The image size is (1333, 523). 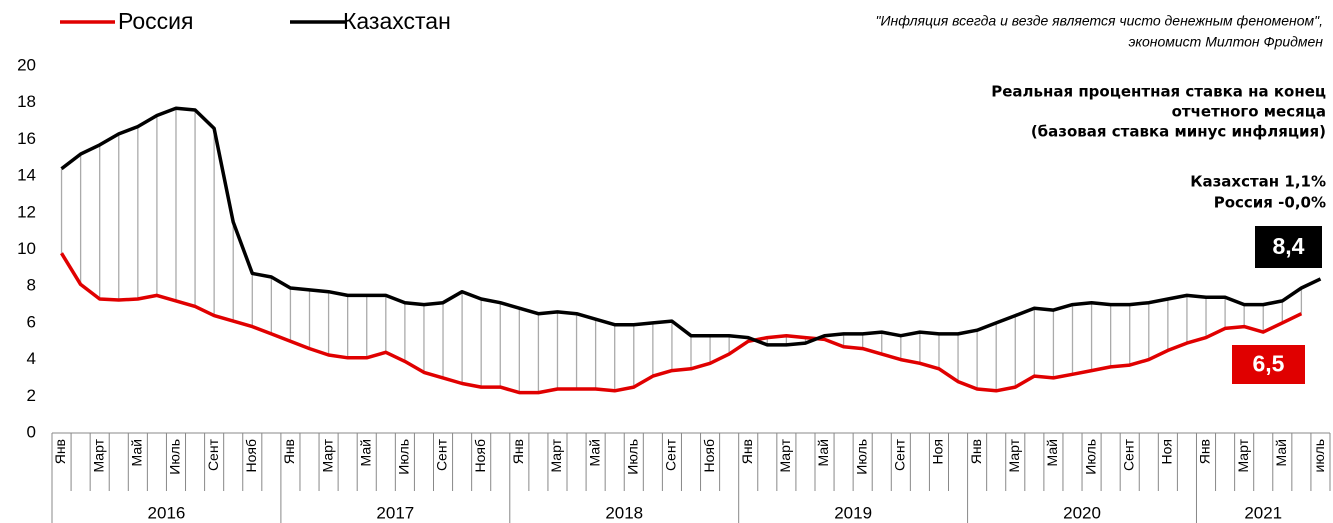 What do you see at coordinates (1258, 182) in the screenshot?
I see `note: Казахстан 1,1%` at bounding box center [1258, 182].